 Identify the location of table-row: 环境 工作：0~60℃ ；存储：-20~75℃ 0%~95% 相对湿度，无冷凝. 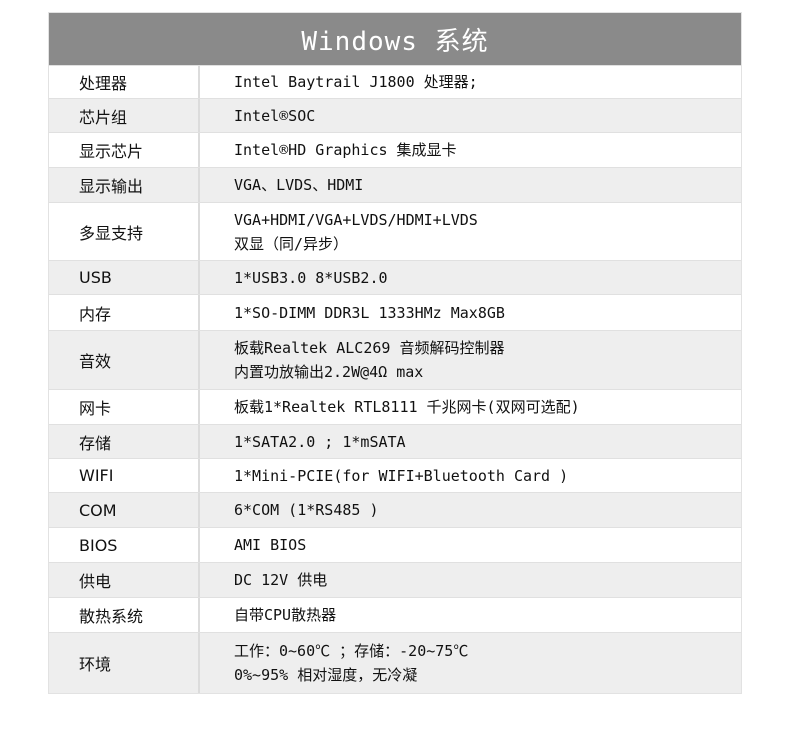
(395, 662).